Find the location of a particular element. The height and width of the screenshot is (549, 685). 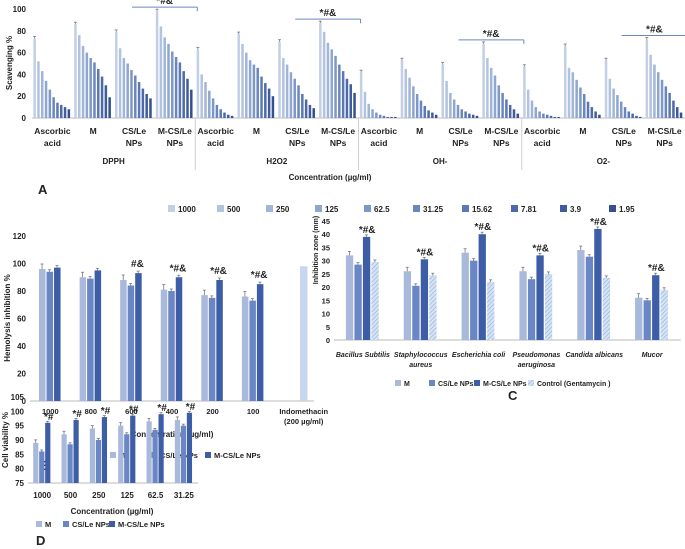

panel-a-group-label: O2- is located at coordinates (604, 161).